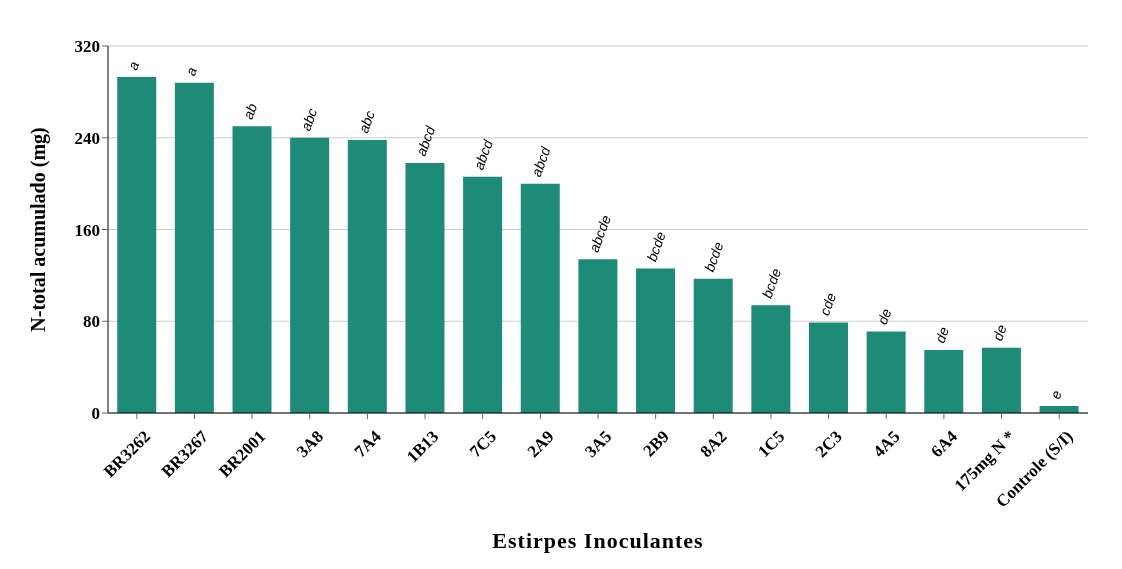 This screenshot has height=569, width=1122. I want to click on x-tick-label: 6A4, so click(944, 444).